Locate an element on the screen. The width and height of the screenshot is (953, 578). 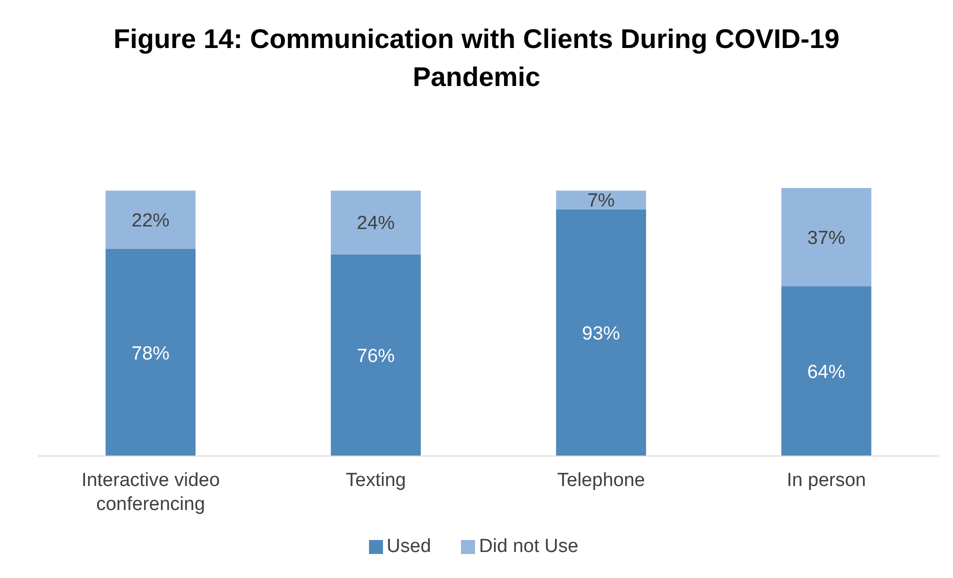
data-label: 7% is located at coordinates (601, 201).